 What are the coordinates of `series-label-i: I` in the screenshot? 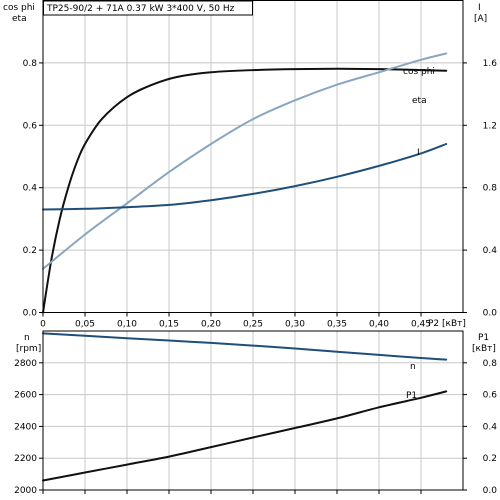 It's located at (418, 153).